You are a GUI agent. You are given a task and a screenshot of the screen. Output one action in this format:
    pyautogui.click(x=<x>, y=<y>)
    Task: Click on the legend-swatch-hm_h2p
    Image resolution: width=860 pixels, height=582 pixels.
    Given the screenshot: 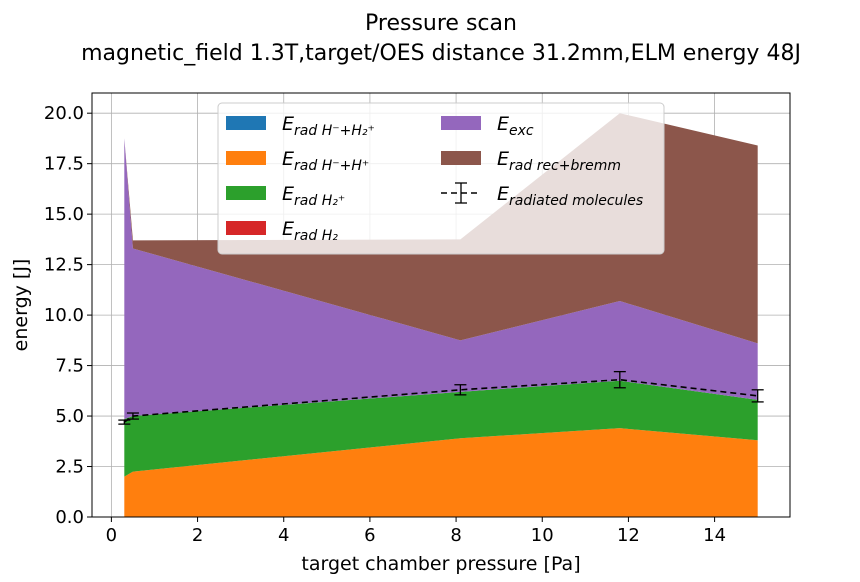 What is the action you would take?
    pyautogui.click(x=246, y=123)
    